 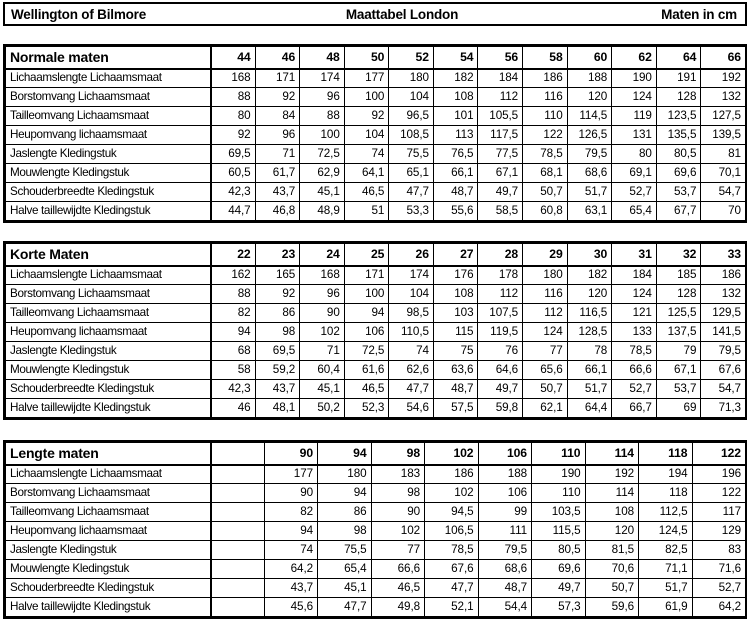 I want to click on measurement-cell: 67,1, so click(x=500, y=173).